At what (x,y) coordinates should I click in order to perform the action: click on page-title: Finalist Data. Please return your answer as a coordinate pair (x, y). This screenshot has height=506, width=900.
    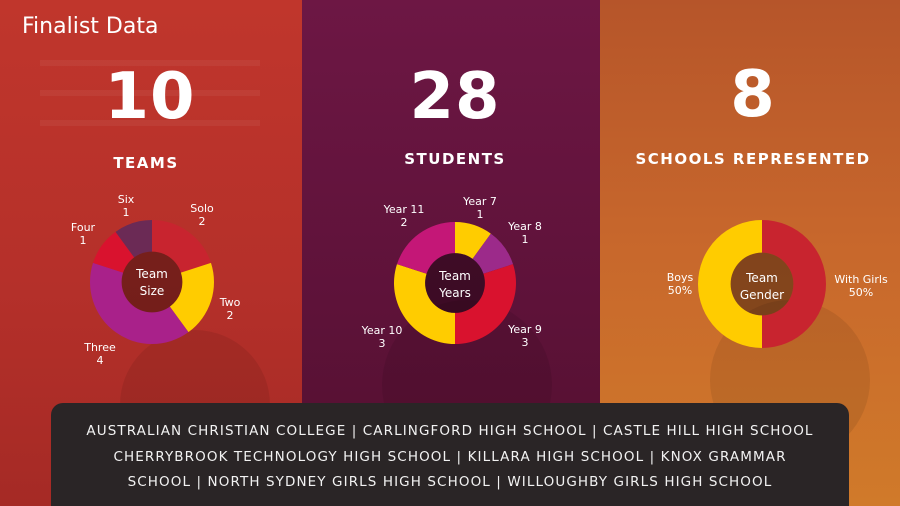
    Looking at the image, I should click on (90, 26).